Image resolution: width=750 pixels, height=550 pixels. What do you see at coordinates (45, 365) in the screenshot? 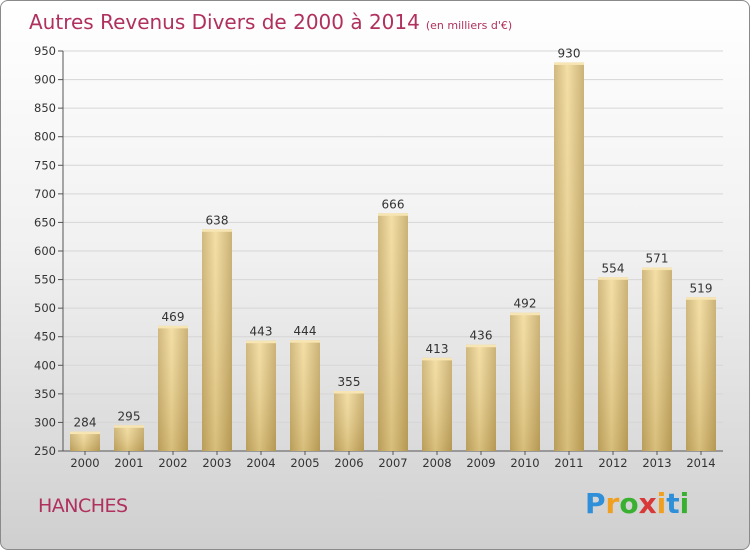
I see `y-tick-label: 400` at bounding box center [45, 365].